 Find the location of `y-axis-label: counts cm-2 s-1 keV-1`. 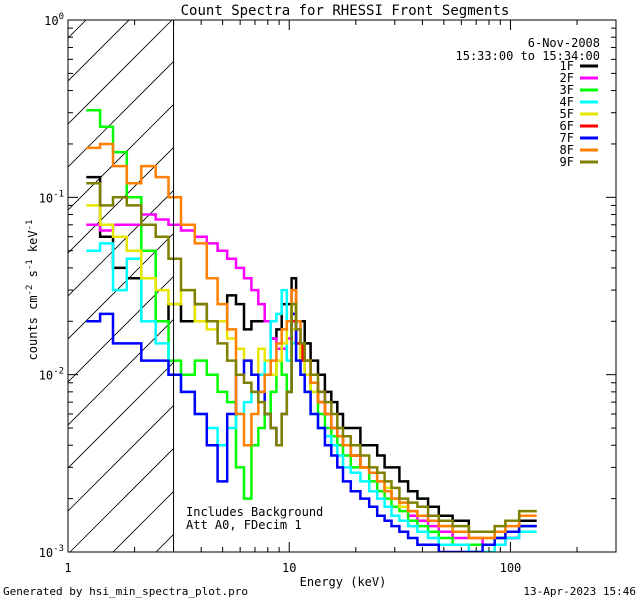

y-axis-label: counts cm-2 s-1 keV-1 is located at coordinates (32, 290).